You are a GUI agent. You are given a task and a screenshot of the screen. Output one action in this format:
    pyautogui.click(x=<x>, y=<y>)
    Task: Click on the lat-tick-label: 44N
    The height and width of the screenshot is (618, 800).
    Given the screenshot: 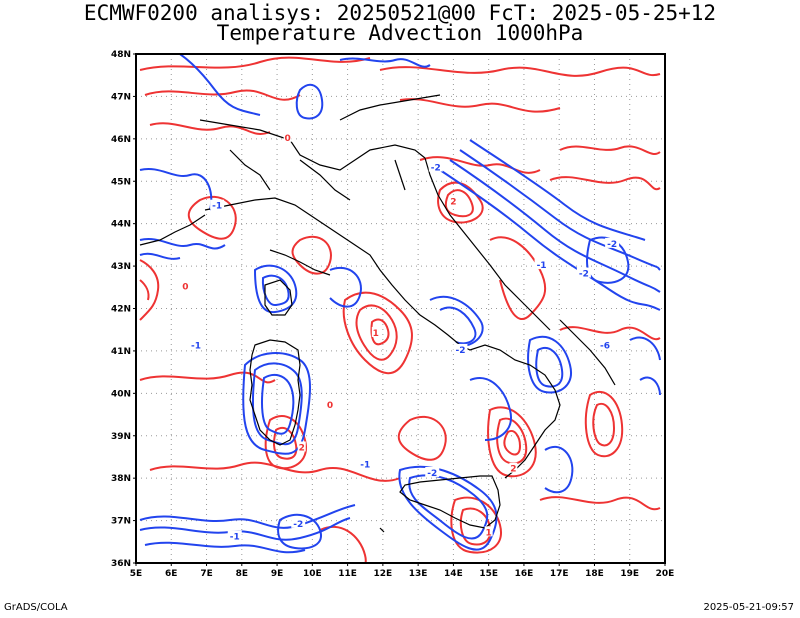 What is the action you would take?
    pyautogui.click(x=121, y=225)
    